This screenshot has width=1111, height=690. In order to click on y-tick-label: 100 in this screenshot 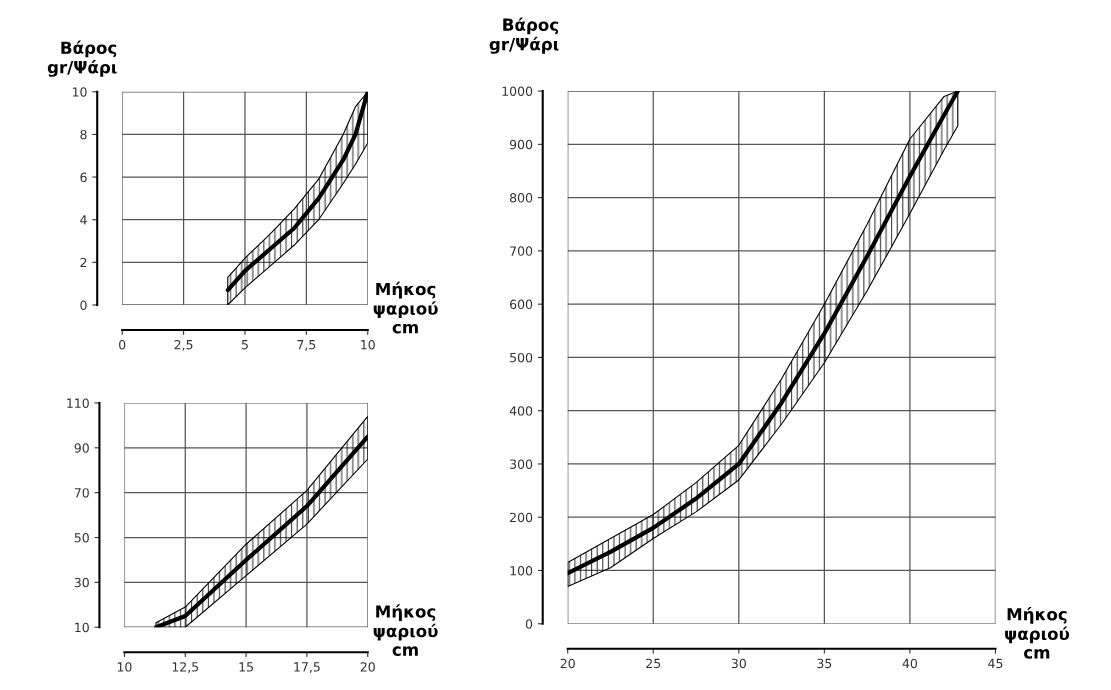, I will do `click(521, 570)`.